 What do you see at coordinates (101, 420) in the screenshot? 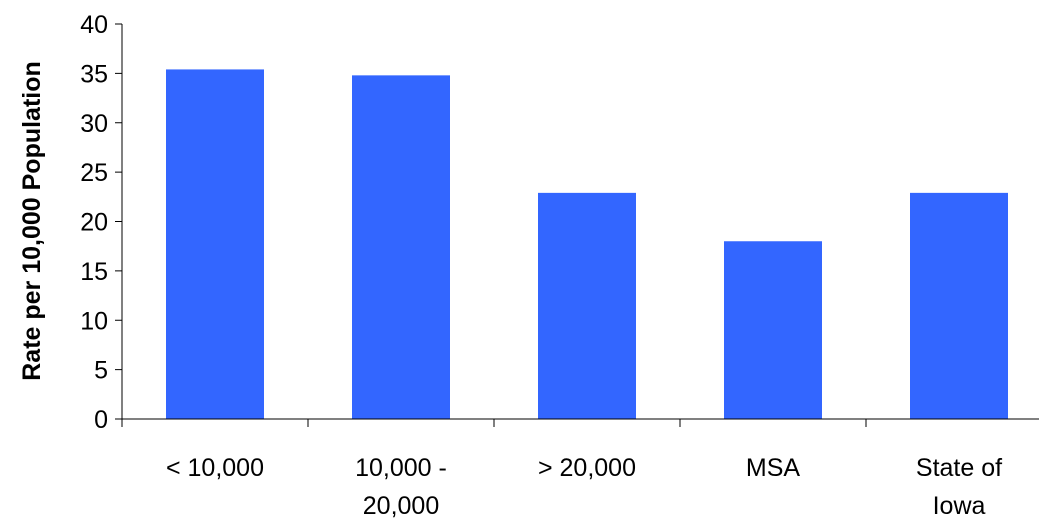
I see `y-tick-label: 0` at bounding box center [101, 420].